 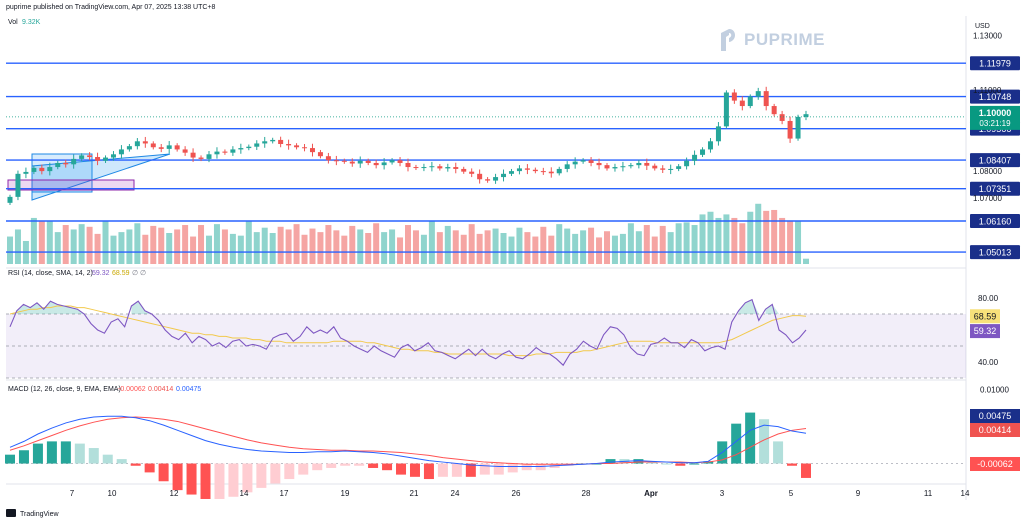 What do you see at coordinates (995, 464) in the screenshot?
I see `macd-hist-tag-label: -0.00062` at bounding box center [995, 464].